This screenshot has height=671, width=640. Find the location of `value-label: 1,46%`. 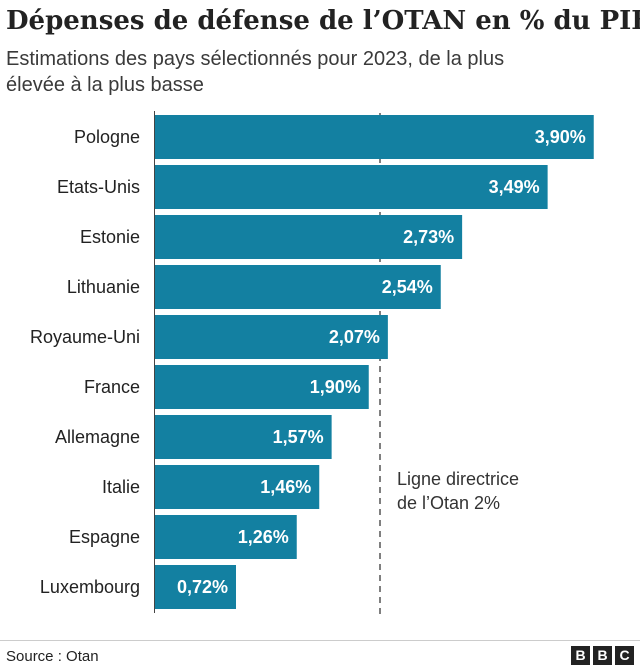

value-label: 1,46% is located at coordinates (285, 487).